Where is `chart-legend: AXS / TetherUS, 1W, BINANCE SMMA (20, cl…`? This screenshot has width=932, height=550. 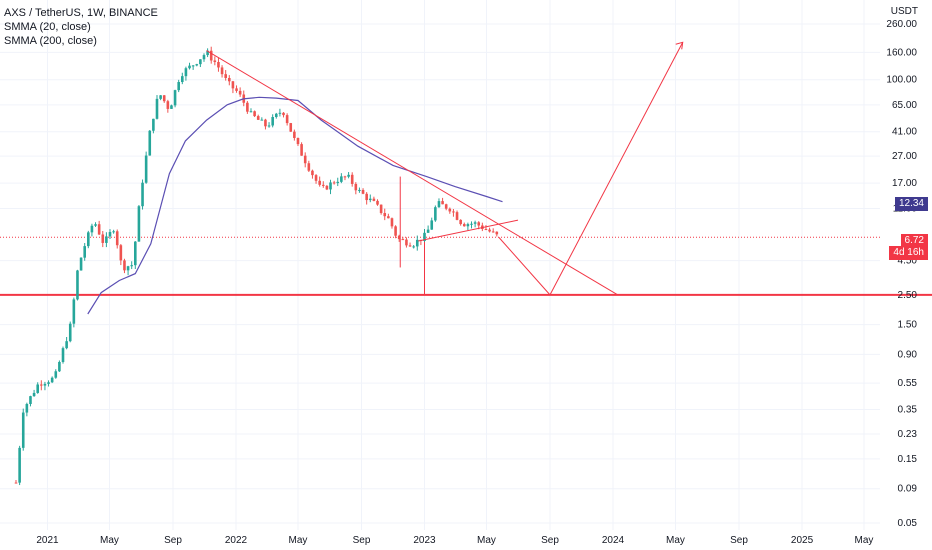 chart-legend: AXS / TetherUS, 1W, BINANCE SMMA (20, cl… is located at coordinates (81, 27).